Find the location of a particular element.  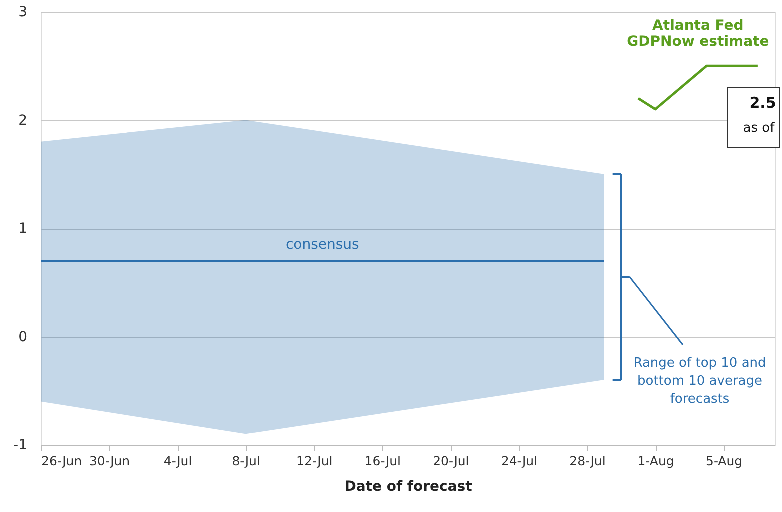

annotation: Range of top 10 and bottom 10 average forecasts is located at coordinates (700, 381).